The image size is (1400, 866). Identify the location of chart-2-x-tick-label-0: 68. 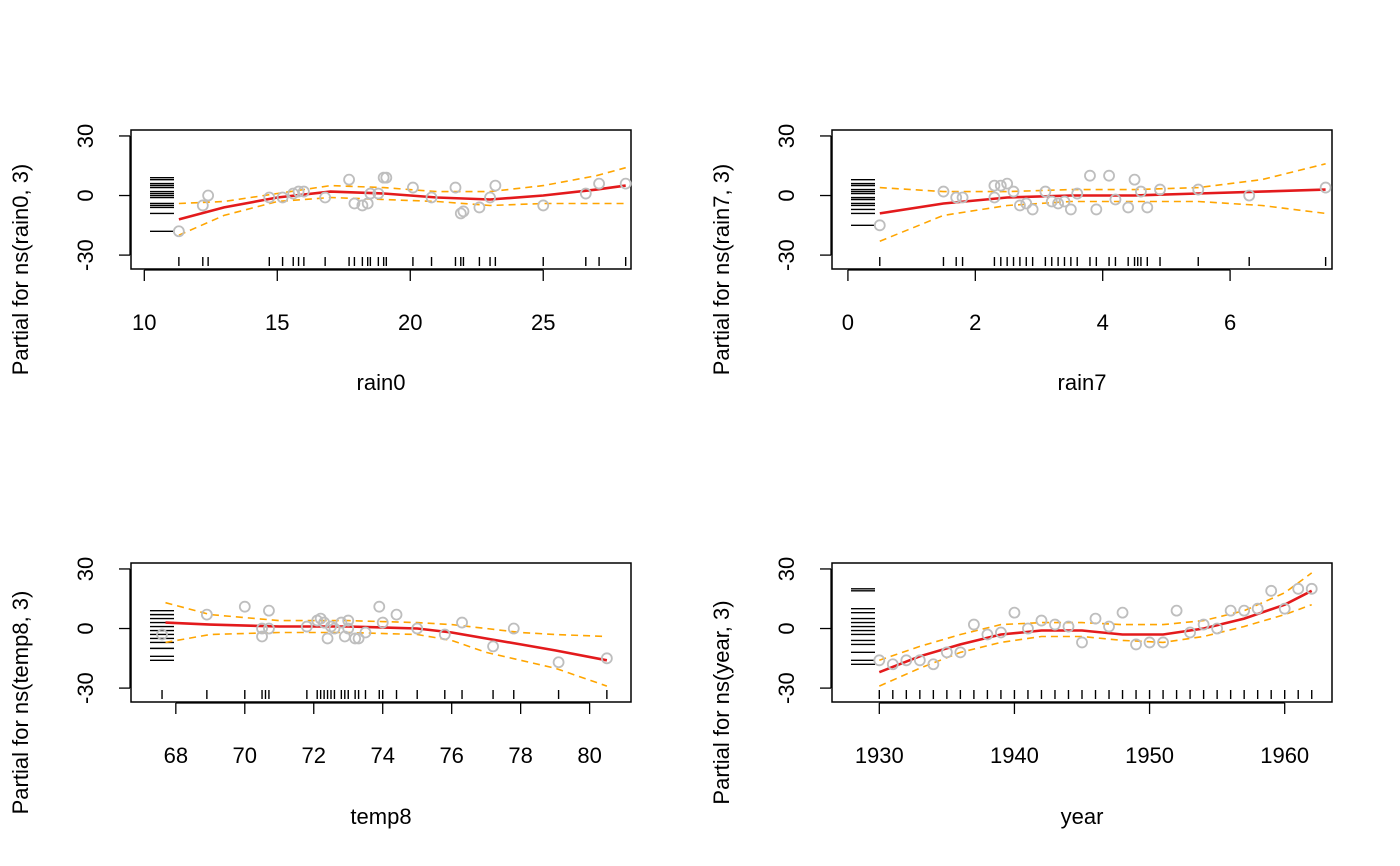
(176, 755).